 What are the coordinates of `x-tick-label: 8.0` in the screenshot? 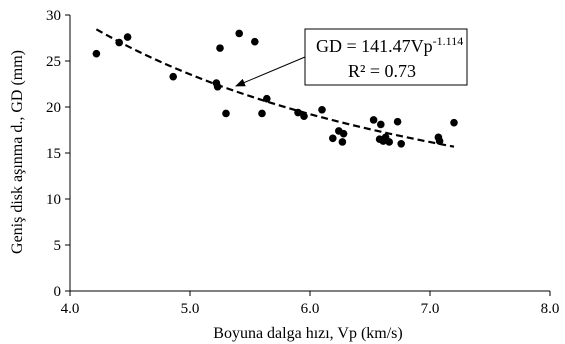 It's located at (550, 309).